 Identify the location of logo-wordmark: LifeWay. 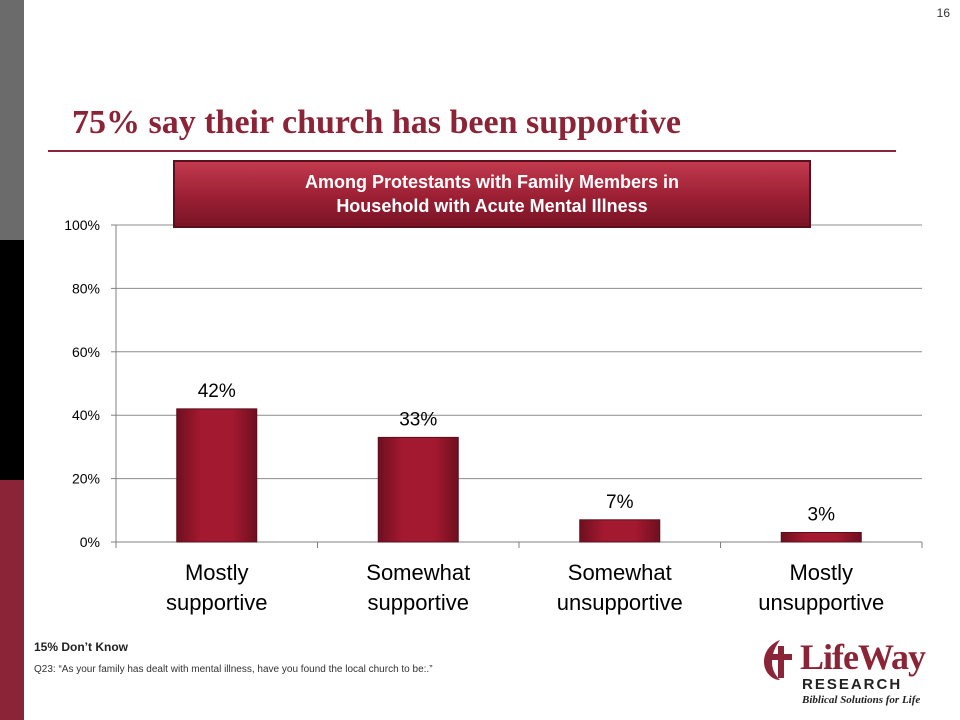
(863, 657).